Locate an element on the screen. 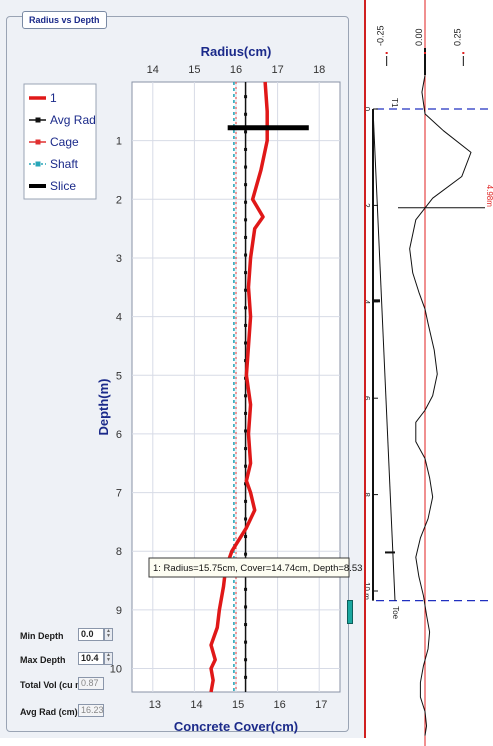 This screenshot has width=493, height=746. signal-trace is located at coordinates (440, 405).